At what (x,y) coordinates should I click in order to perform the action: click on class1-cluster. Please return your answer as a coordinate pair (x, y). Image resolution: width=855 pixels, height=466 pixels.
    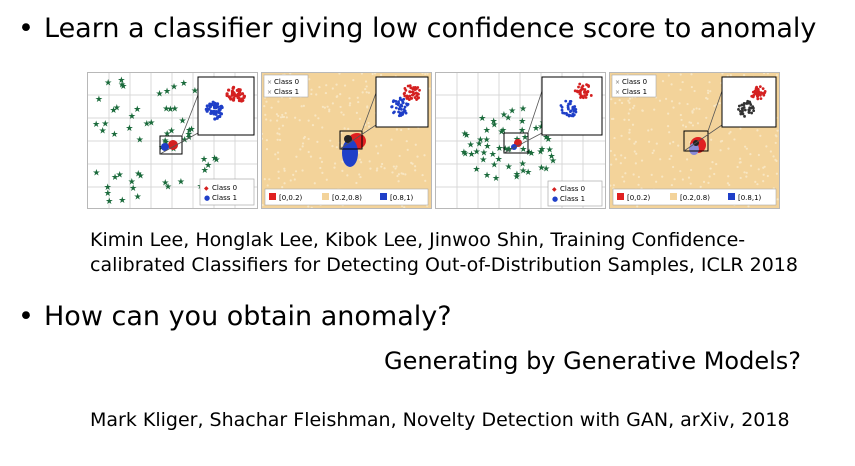
    Looking at the image, I should click on (165, 147).